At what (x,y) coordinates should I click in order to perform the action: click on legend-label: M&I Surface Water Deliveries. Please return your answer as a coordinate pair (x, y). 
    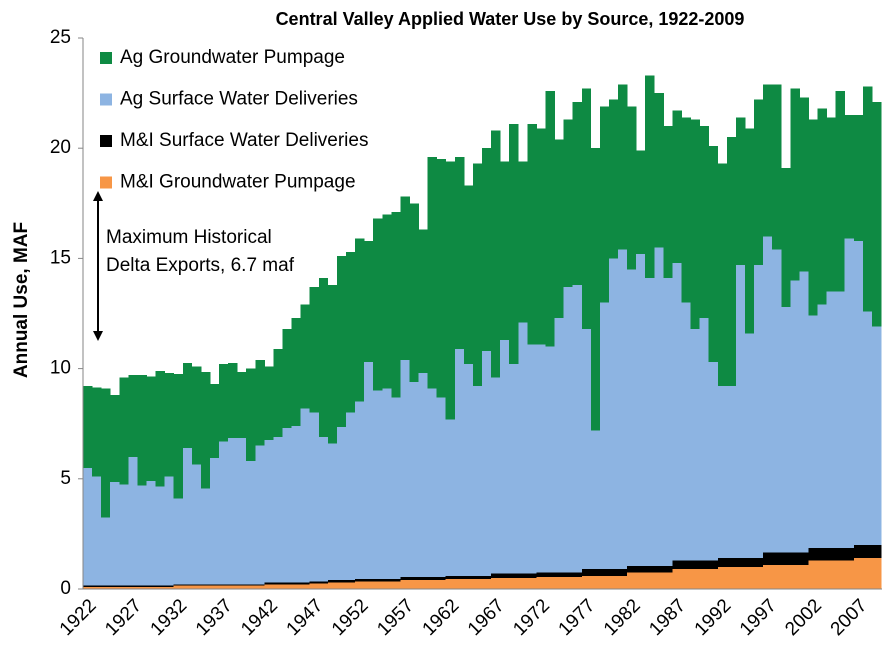
    Looking at the image, I should click on (244, 140).